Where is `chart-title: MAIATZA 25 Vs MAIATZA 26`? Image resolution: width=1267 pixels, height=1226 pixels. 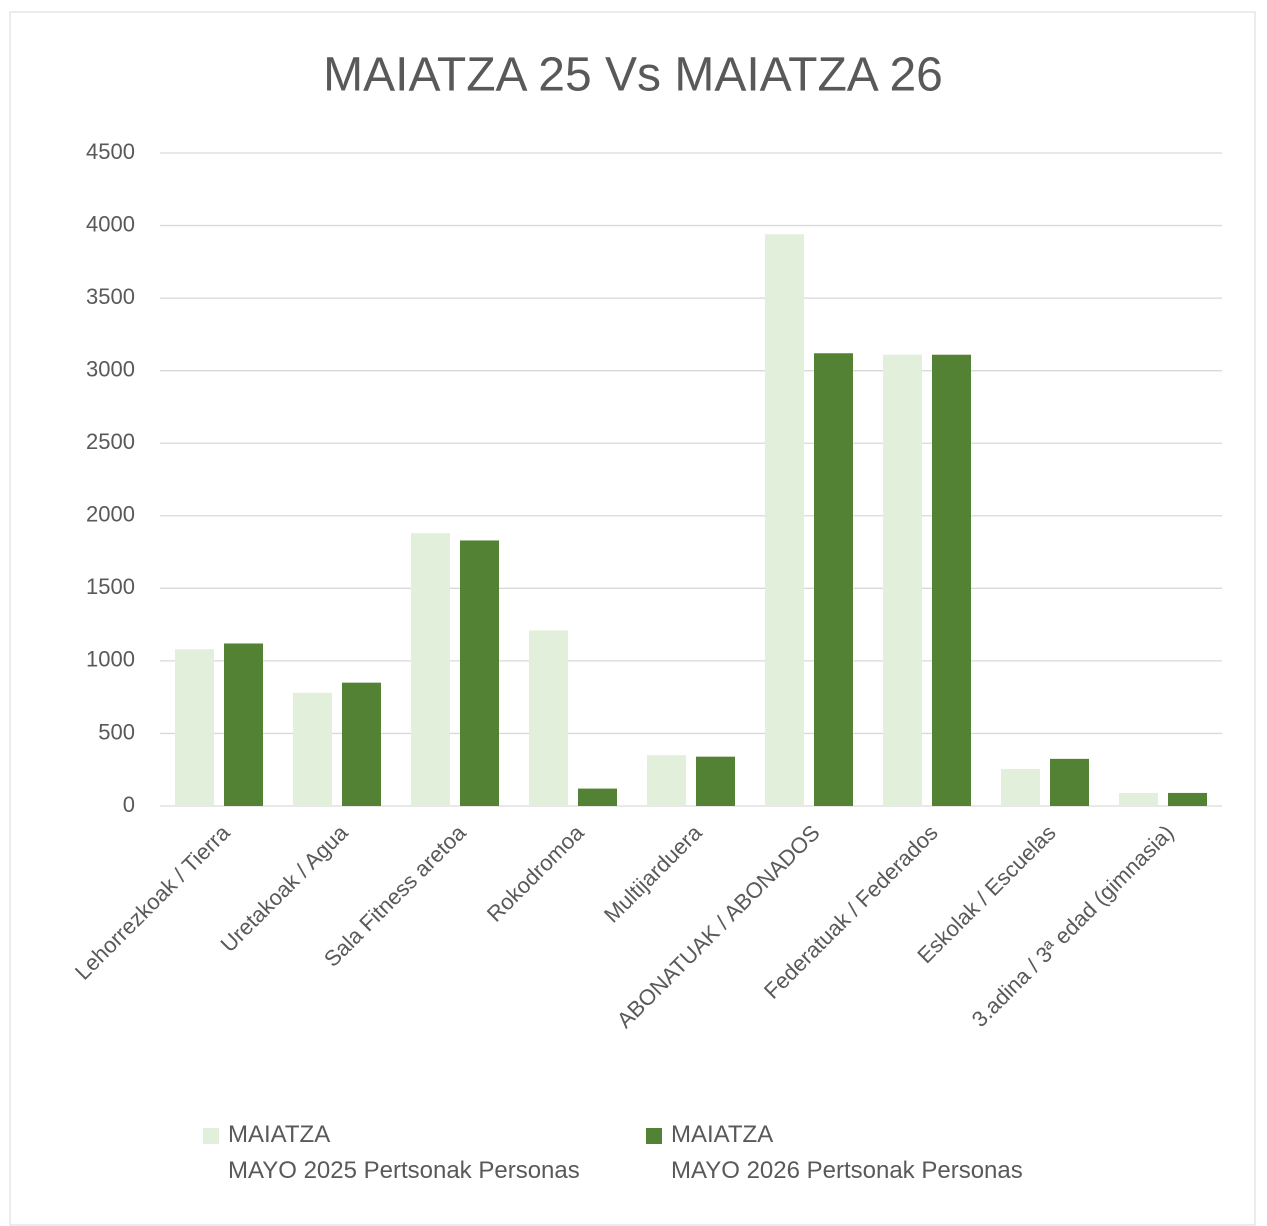 chart-title: MAIATZA 25 Vs MAIATZA 26 is located at coordinates (633, 75).